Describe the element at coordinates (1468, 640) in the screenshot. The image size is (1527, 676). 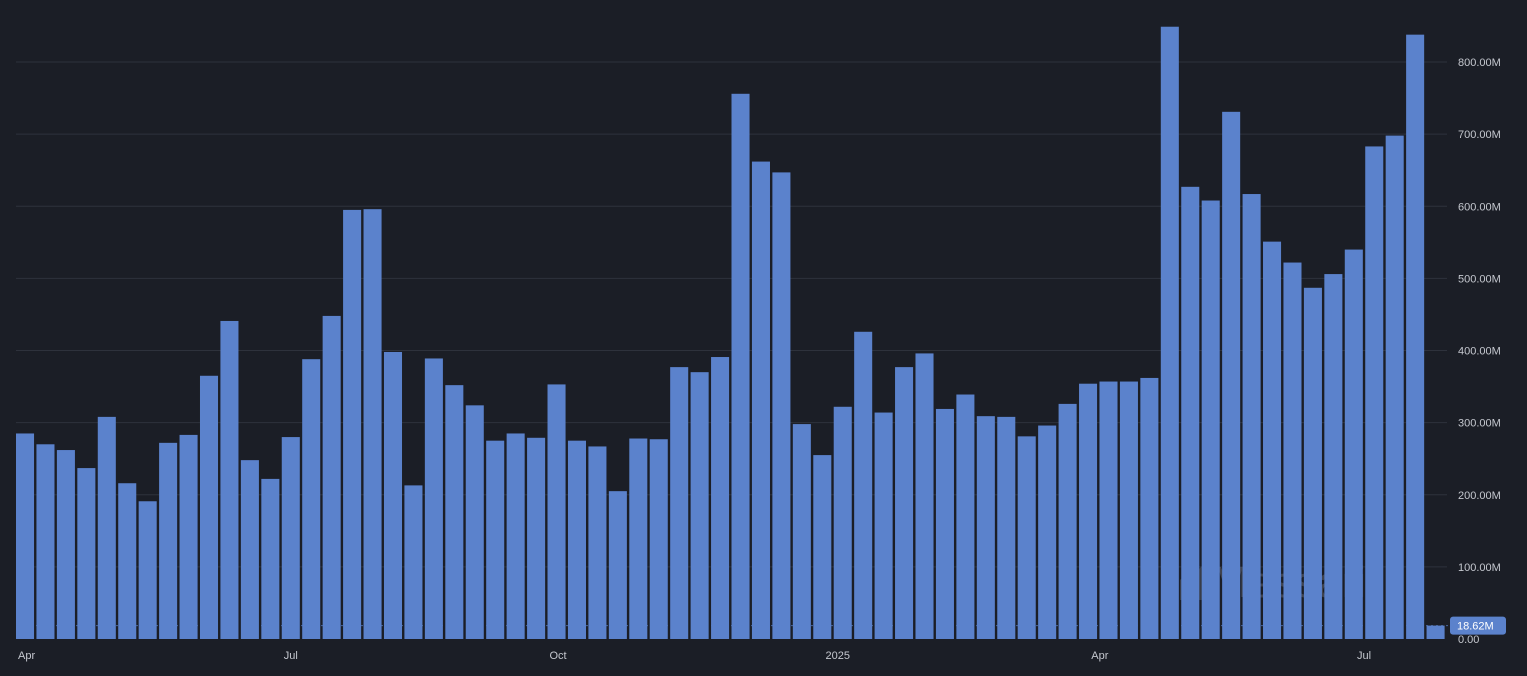
I see `y-tick-label: 0.00` at that location.